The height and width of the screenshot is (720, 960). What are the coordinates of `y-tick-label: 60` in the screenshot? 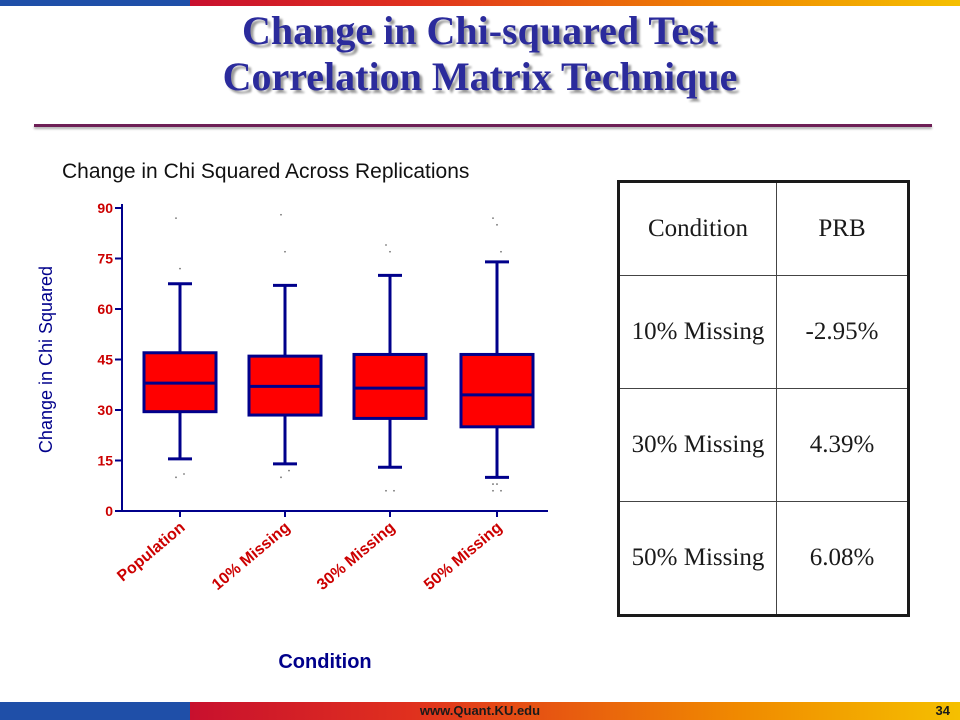 It's located at (105, 309).